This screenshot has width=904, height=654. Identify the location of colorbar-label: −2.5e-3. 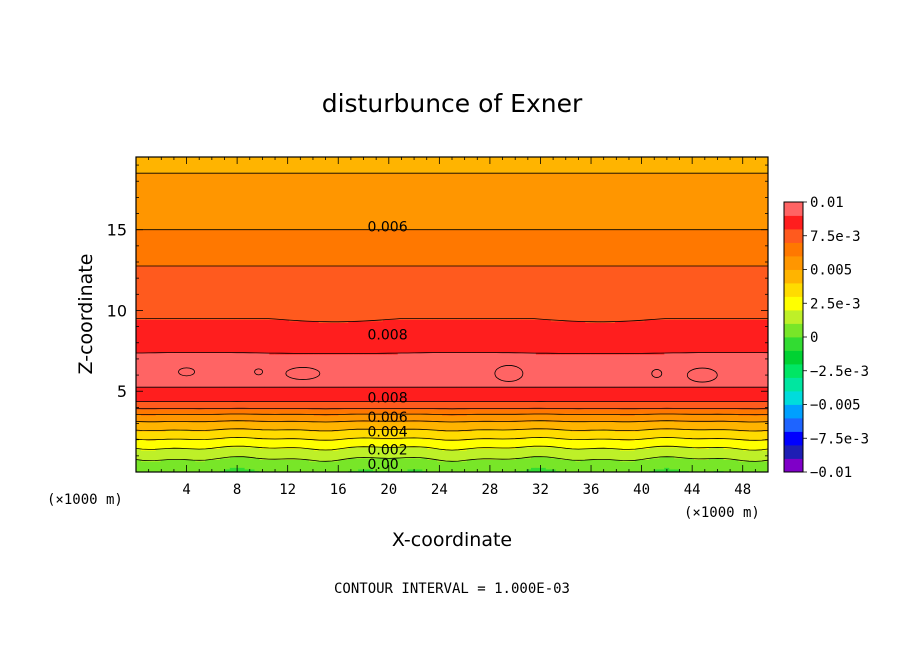
(839, 372).